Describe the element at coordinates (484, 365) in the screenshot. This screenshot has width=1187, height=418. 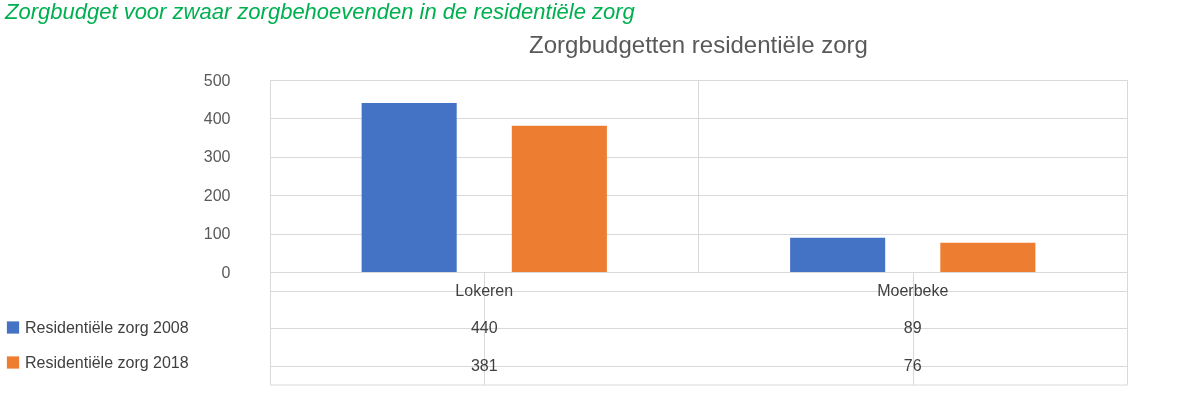
I see `data-label: 381` at that location.